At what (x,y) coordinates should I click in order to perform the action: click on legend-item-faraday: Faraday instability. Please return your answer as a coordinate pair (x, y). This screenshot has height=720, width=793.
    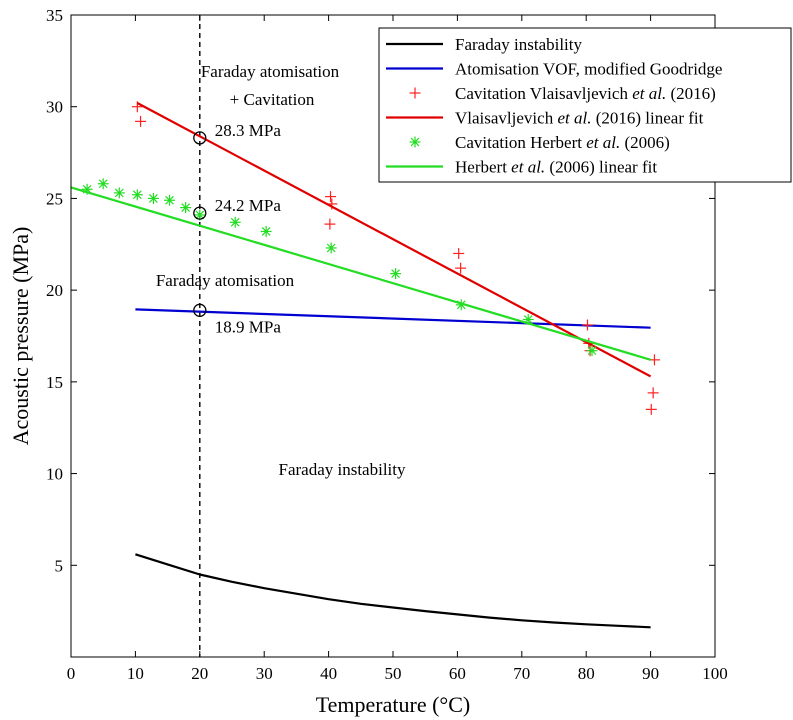
    Looking at the image, I should click on (484, 44).